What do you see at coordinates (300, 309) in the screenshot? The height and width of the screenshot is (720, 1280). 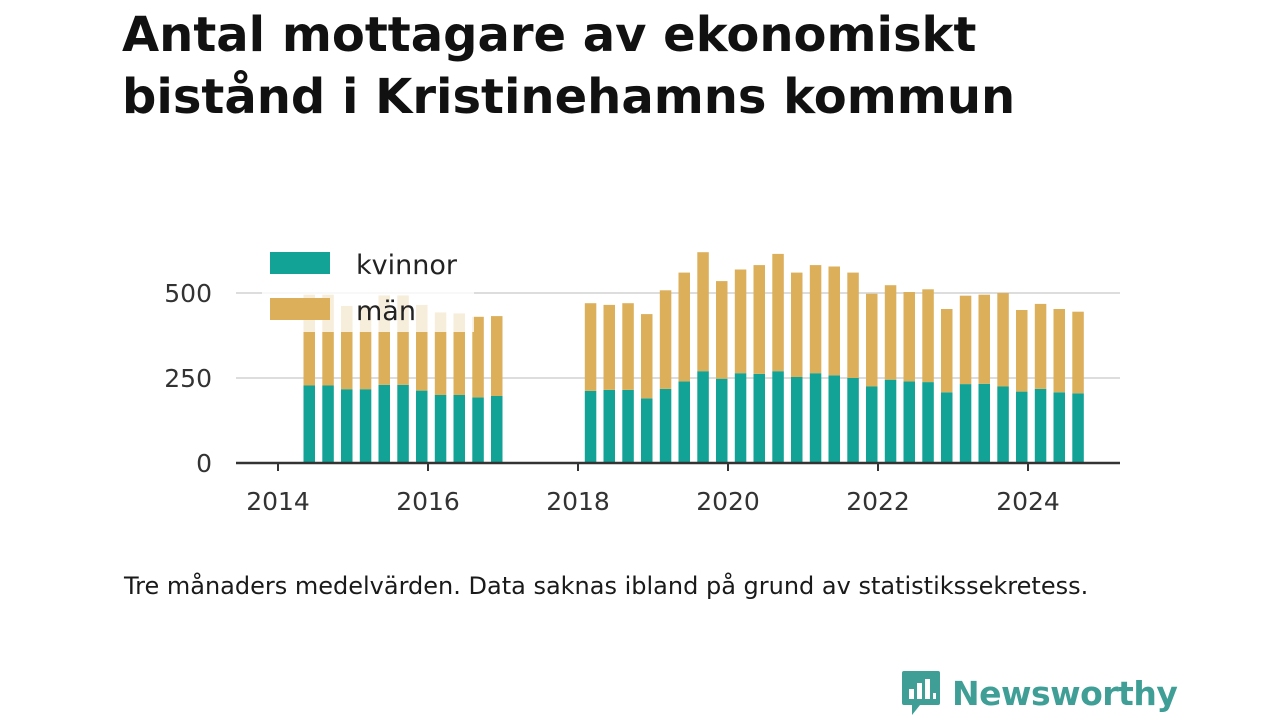 I see `legend-swatch-man` at bounding box center [300, 309].